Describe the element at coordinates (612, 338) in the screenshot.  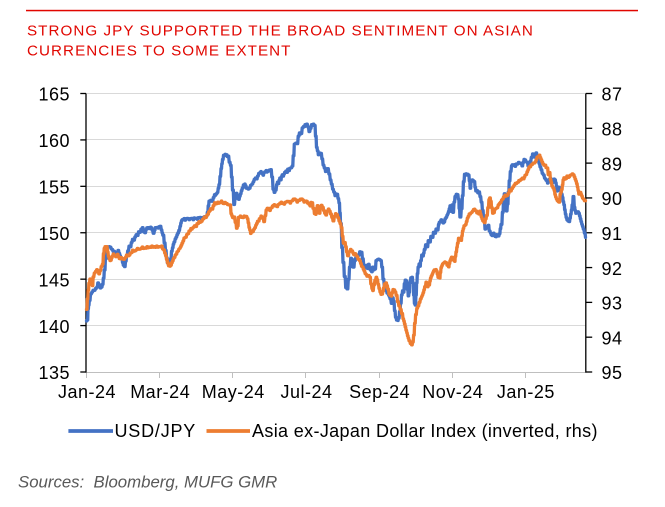
I see `svg-text: 94` at that location.